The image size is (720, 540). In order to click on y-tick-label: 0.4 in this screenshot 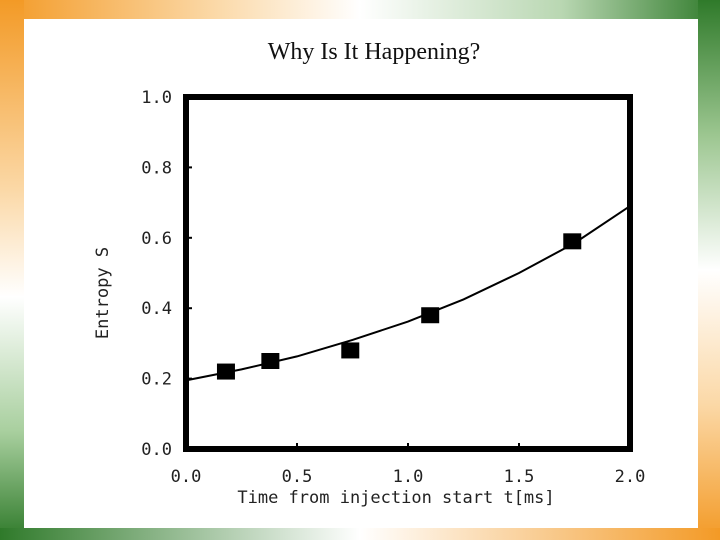, I will do `click(156, 309)`.